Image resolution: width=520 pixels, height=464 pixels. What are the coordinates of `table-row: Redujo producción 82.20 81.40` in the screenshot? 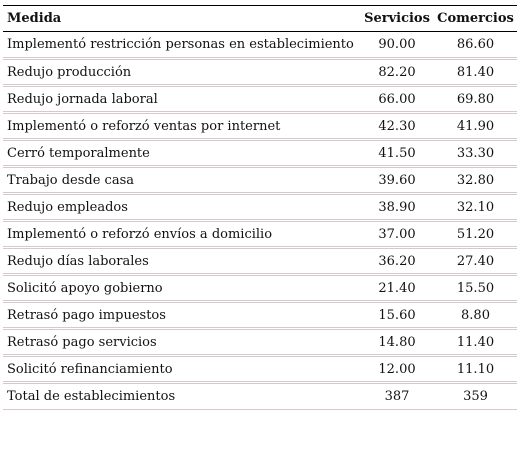 It's located at (260, 72).